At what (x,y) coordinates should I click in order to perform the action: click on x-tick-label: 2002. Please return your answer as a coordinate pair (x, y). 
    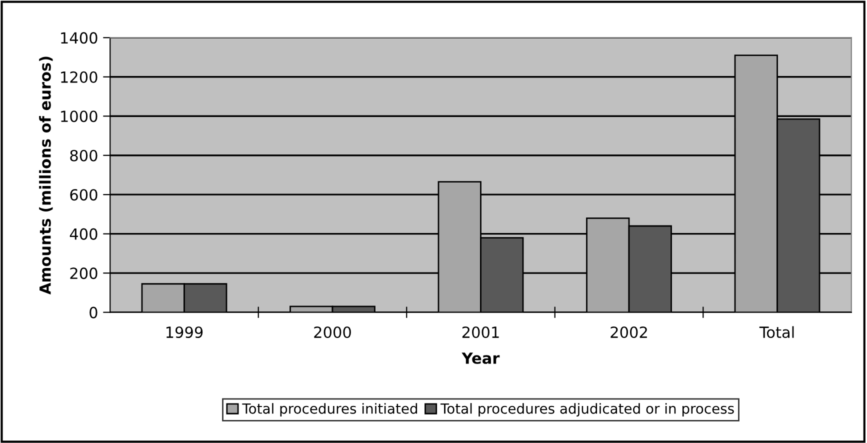
    Looking at the image, I should click on (628, 332).